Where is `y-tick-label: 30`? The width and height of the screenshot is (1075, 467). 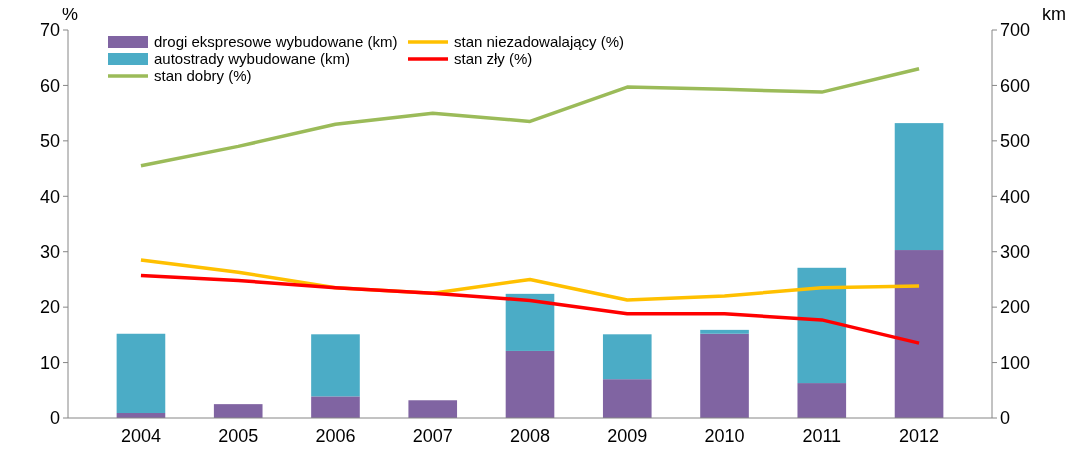
y-tick-label: 30 is located at coordinates (49, 252).